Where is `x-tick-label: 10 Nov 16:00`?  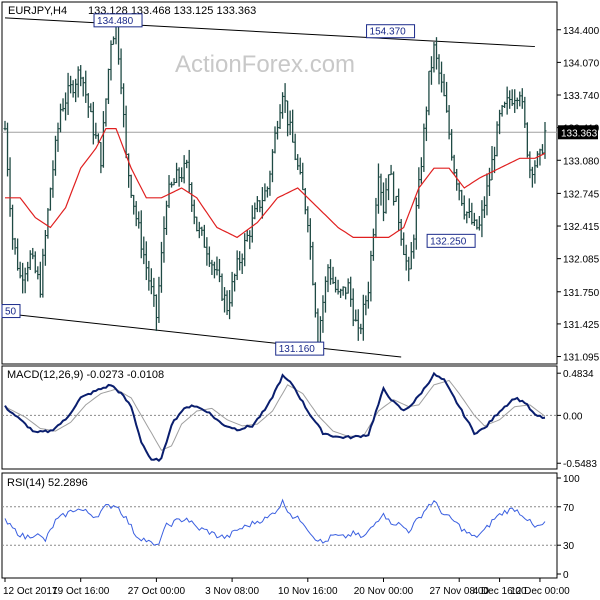
x-tick-label: 10 Nov 16:00 is located at coordinates (308, 591).